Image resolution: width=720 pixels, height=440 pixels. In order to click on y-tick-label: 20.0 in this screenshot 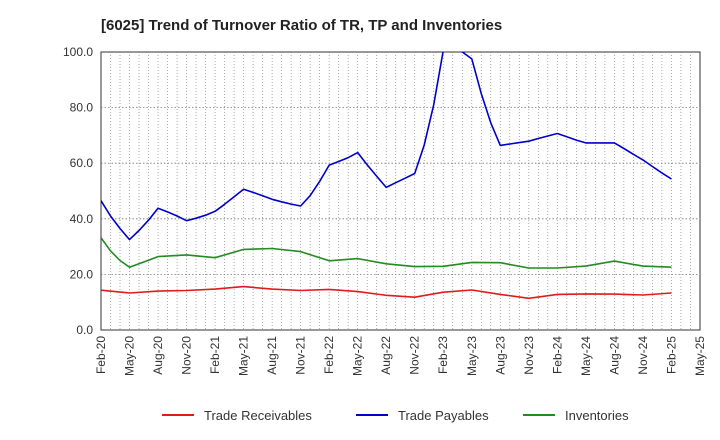, I will do `click(82, 274)`.